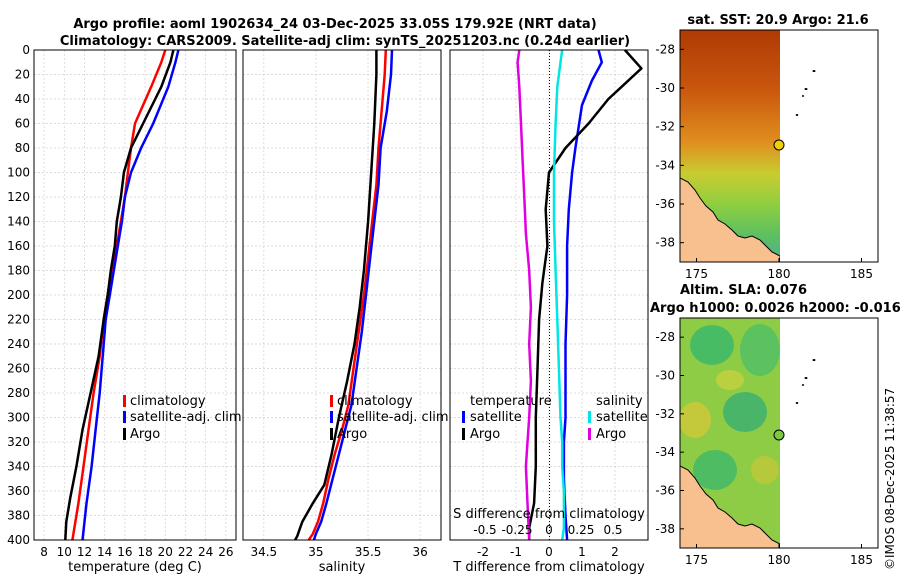  I want to click on y-tick-label: 360, so click(18, 491).